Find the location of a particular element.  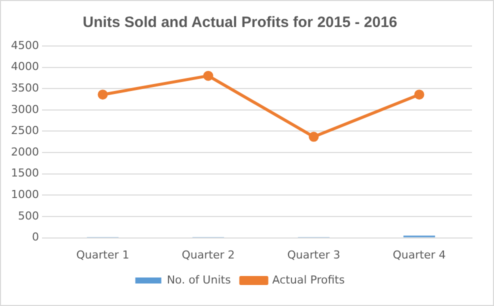

y-tick-label: 3500 is located at coordinates (24, 87).